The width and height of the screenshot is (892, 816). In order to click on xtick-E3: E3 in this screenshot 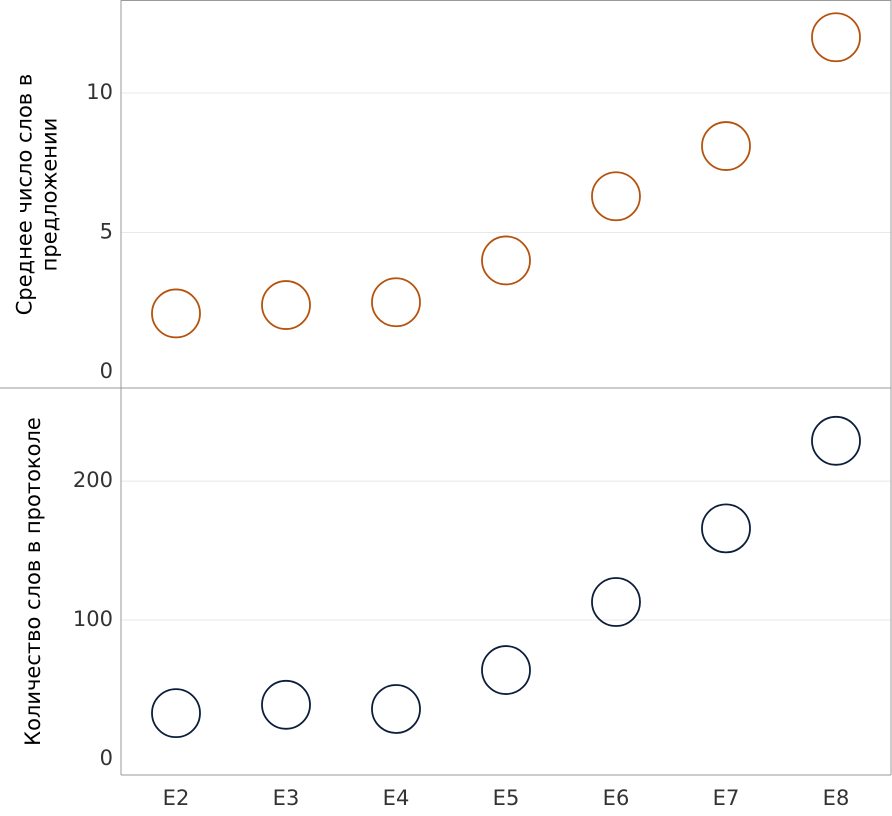, I will do `click(286, 798)`.